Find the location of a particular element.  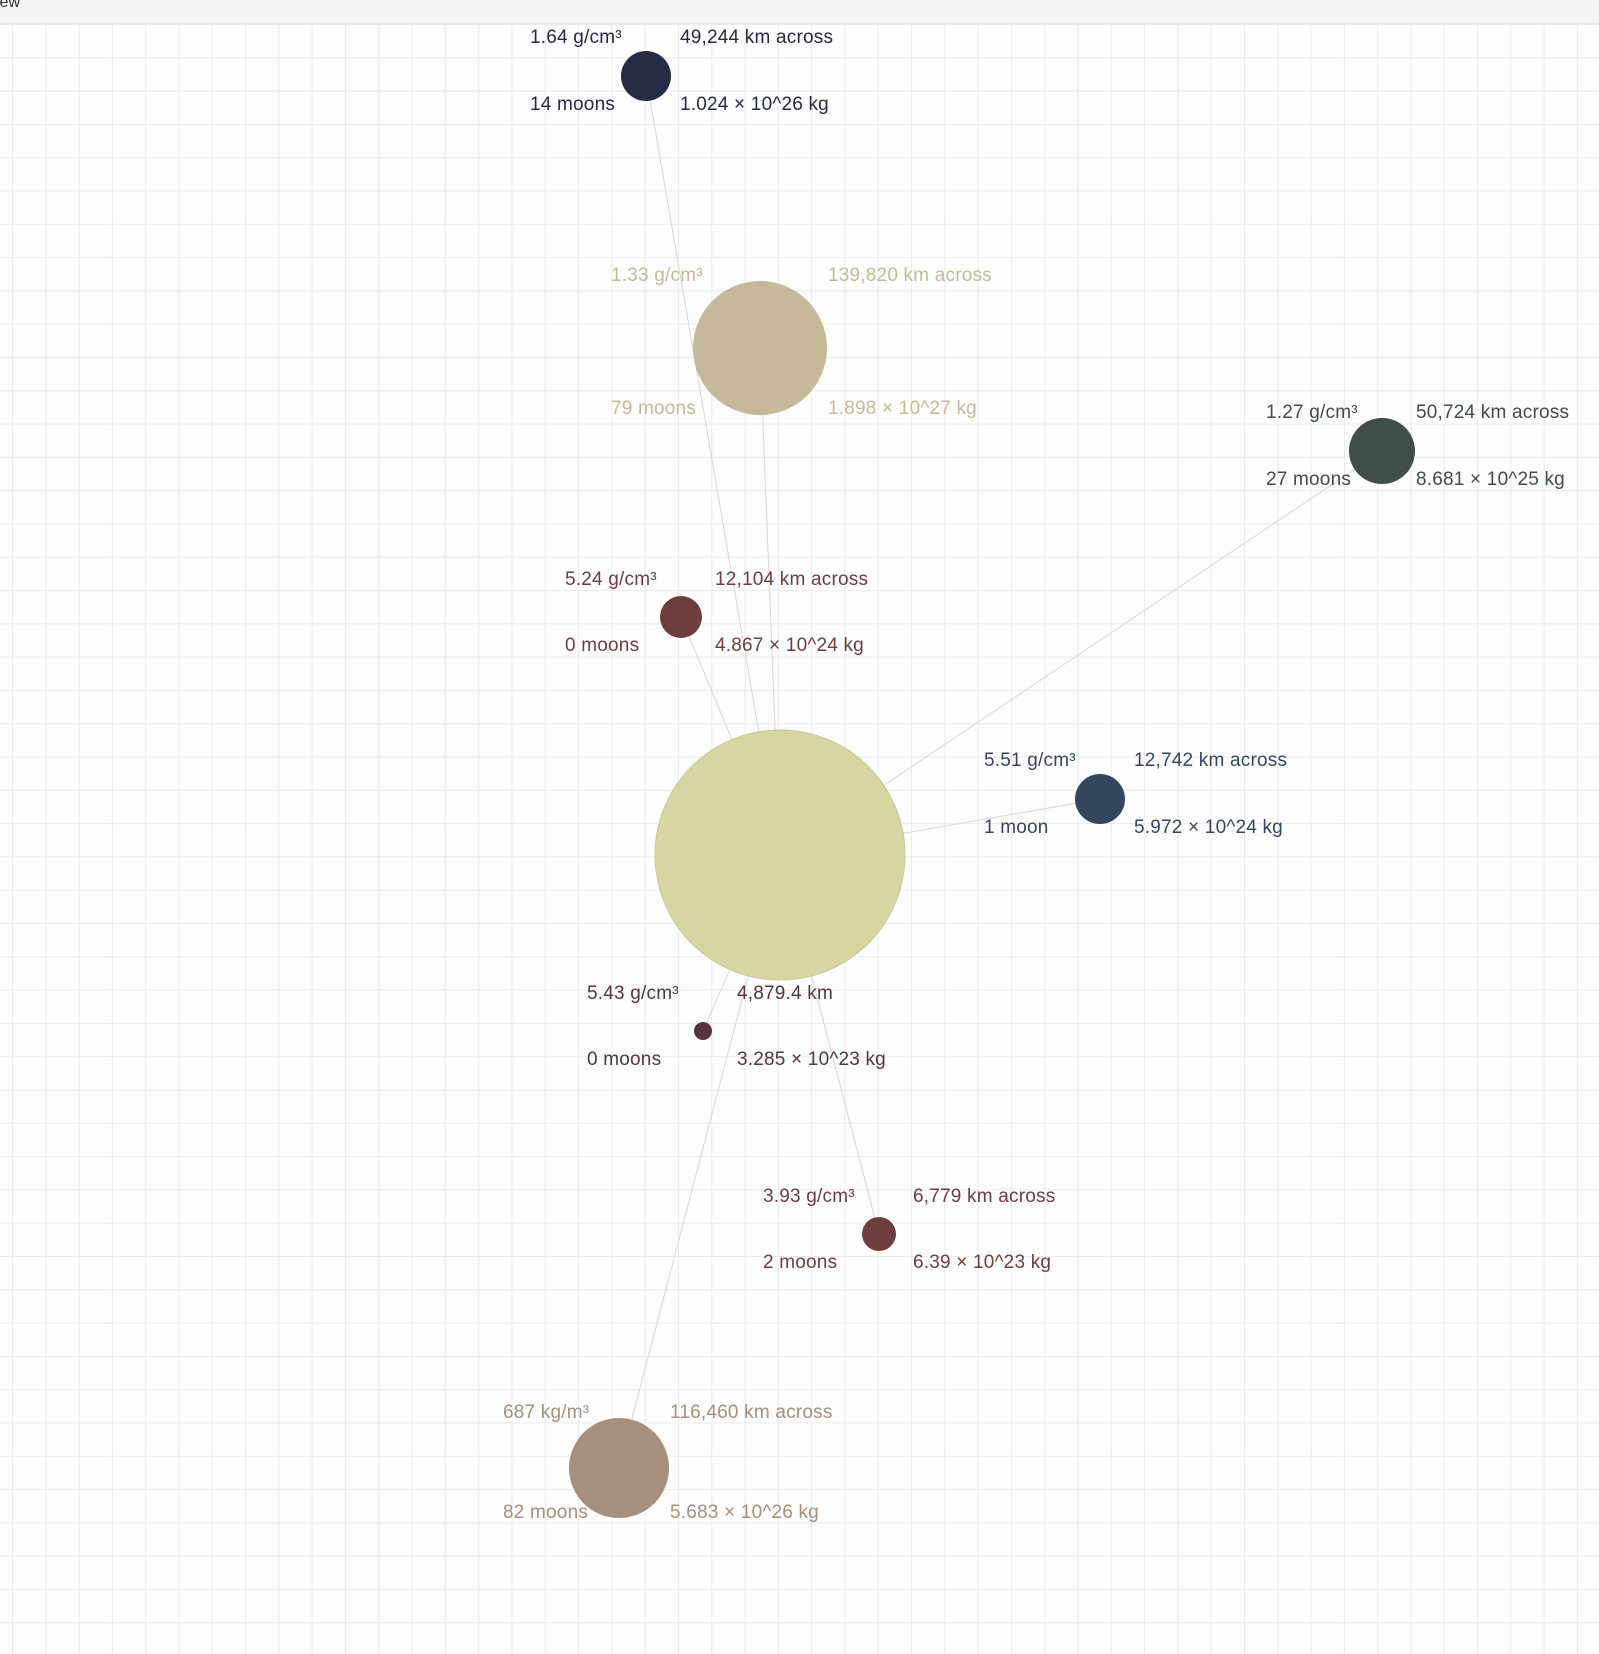

mass-label: 5.683 × 10^26 kg is located at coordinates (744, 1512).